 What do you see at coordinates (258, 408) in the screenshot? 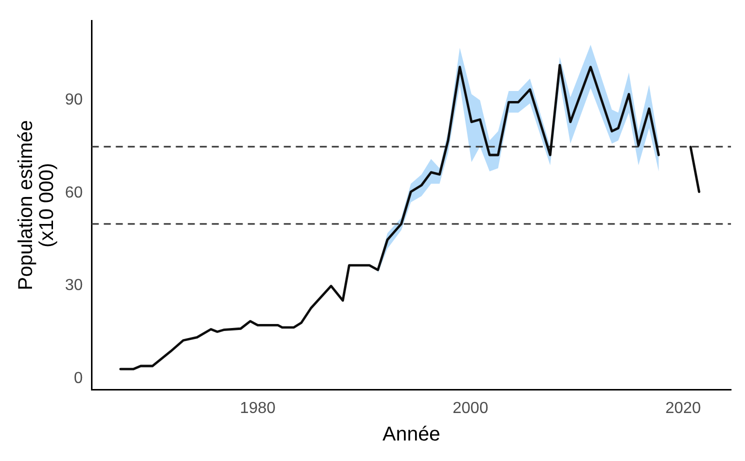
I see `x-tick-label: 1980` at bounding box center [258, 408].